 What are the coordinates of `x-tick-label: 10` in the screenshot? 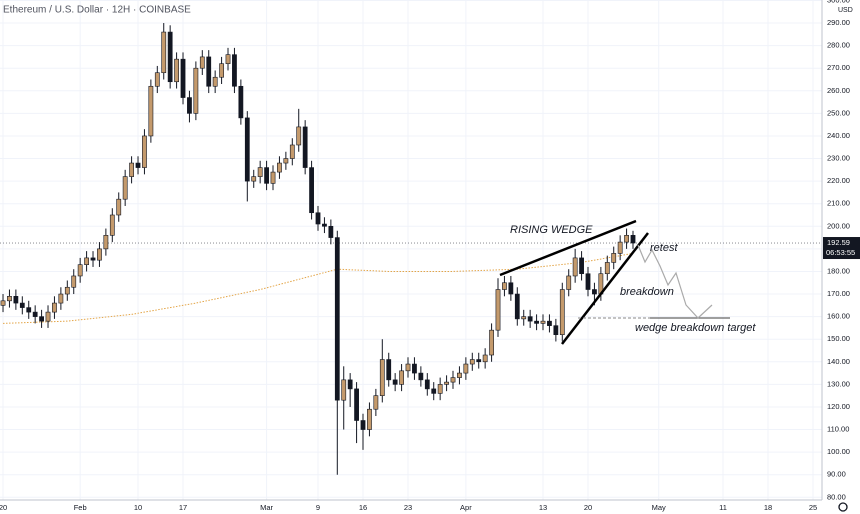 It's located at (138, 507).